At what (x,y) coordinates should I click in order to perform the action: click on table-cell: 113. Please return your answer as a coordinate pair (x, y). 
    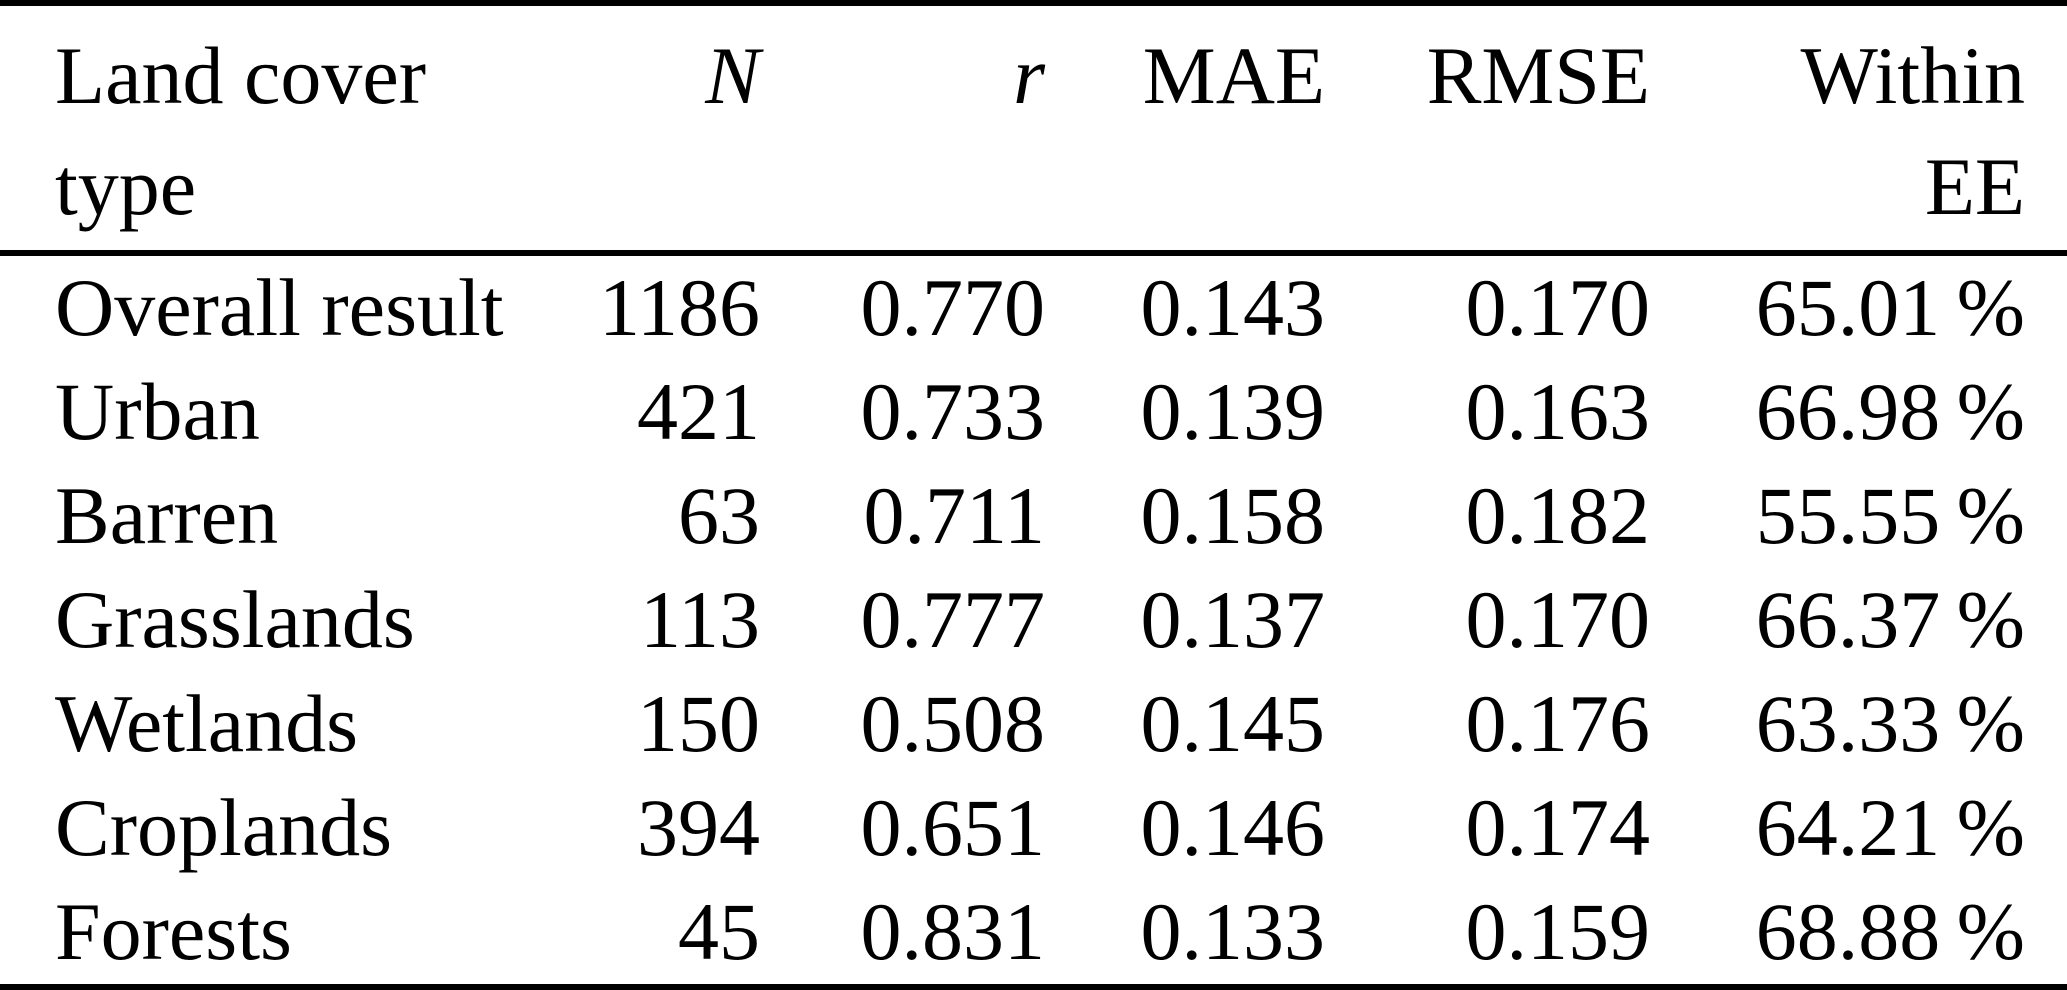
    Looking at the image, I should click on (700, 619).